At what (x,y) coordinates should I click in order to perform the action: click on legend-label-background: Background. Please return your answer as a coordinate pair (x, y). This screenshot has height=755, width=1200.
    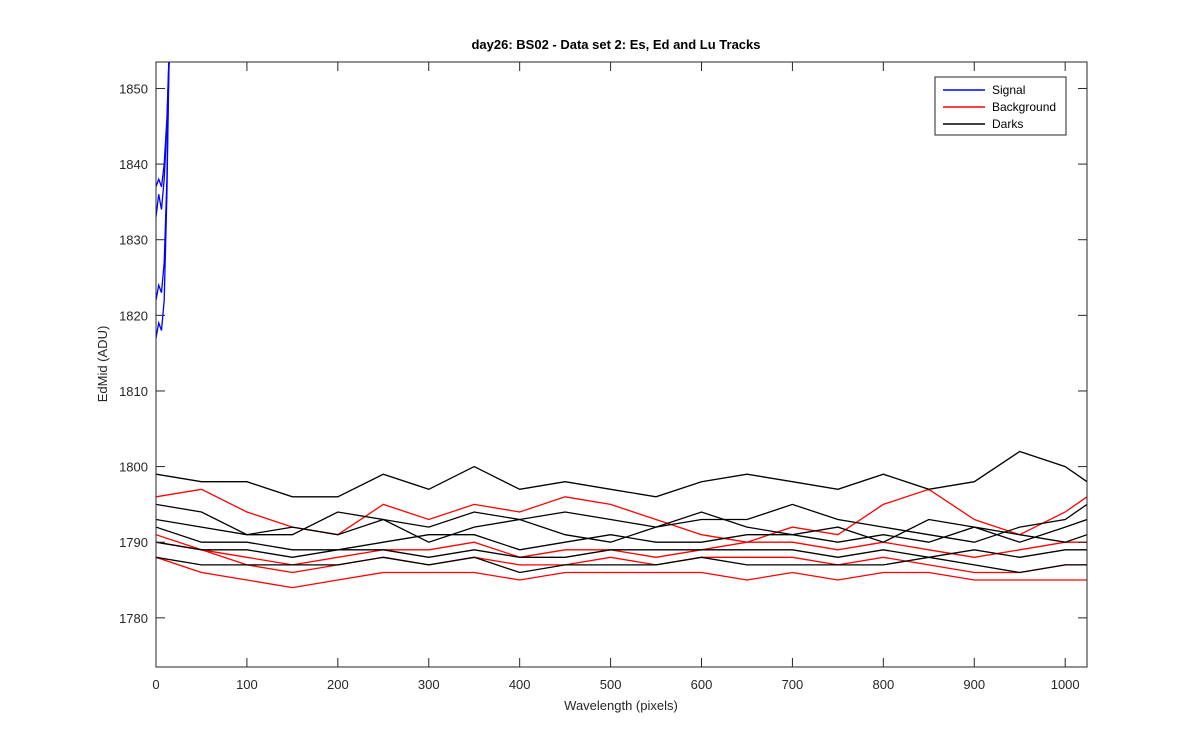
    Looking at the image, I should click on (1024, 107).